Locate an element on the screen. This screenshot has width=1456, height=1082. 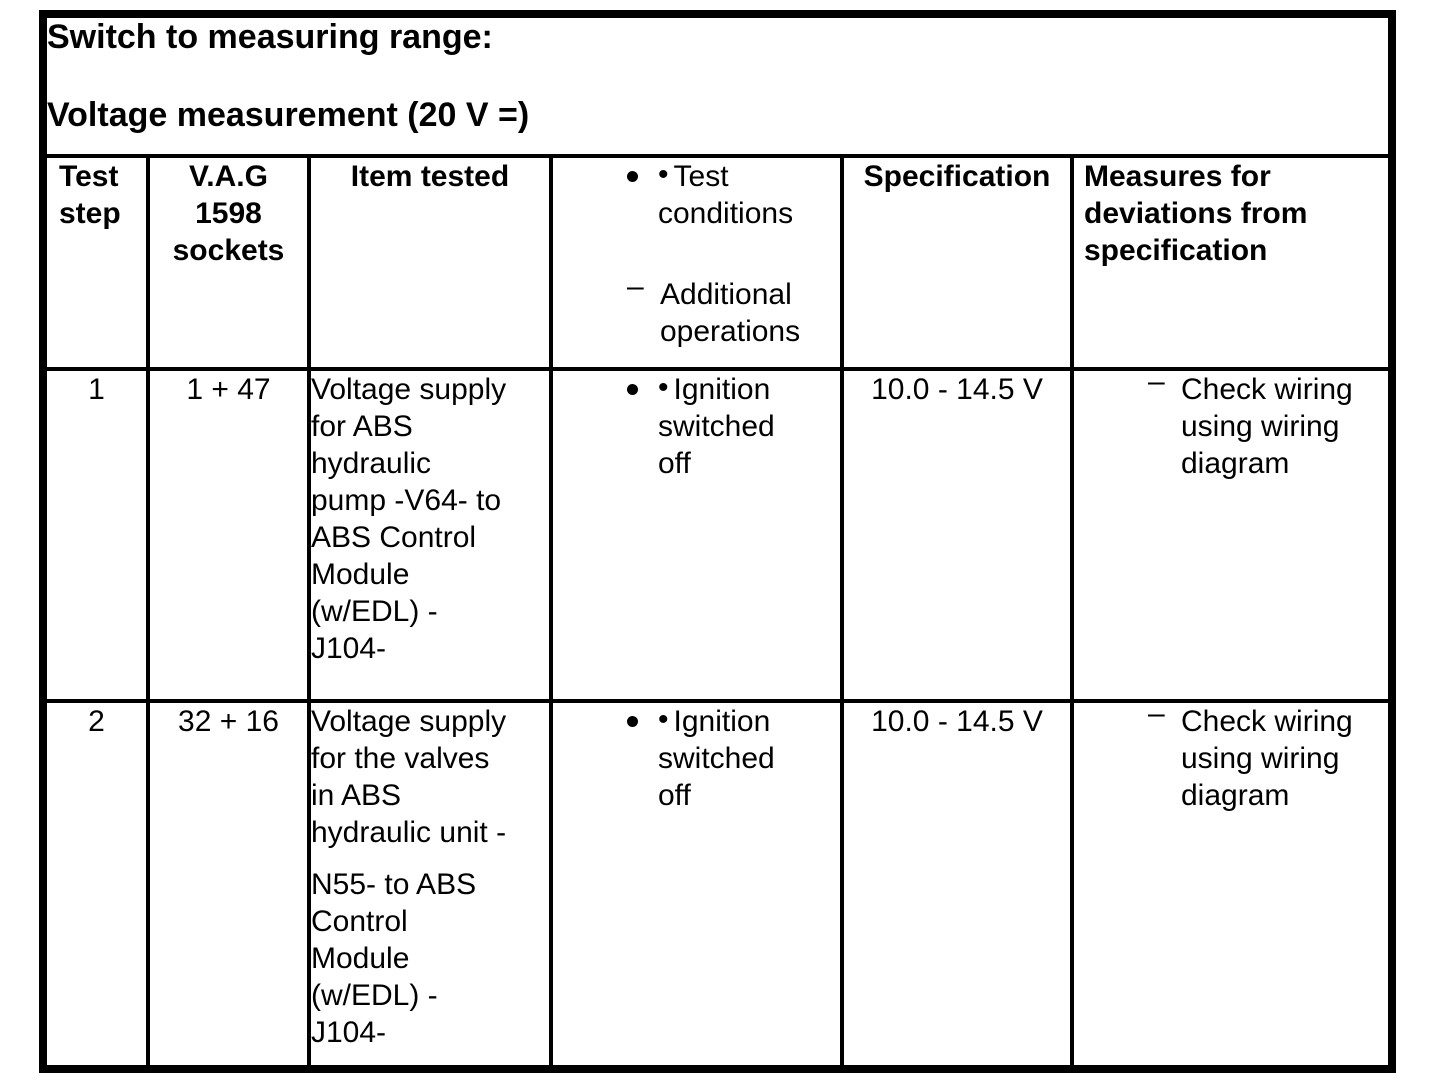
col-header-vag-sockets: V.A.G 1598 sockets is located at coordinates (228, 262).